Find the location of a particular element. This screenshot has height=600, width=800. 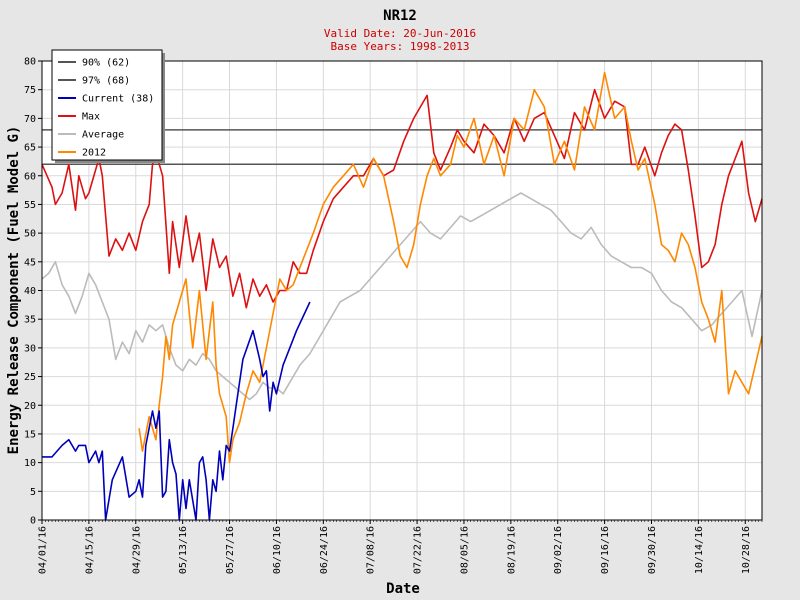

y-tick-label: 50 is located at coordinates (30, 234).